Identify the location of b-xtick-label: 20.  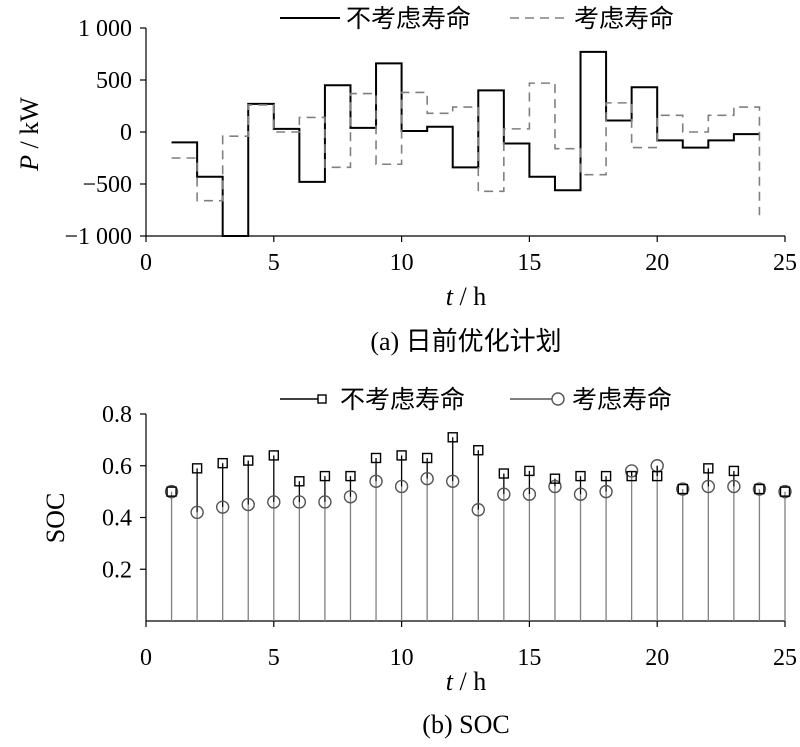
(657, 658).